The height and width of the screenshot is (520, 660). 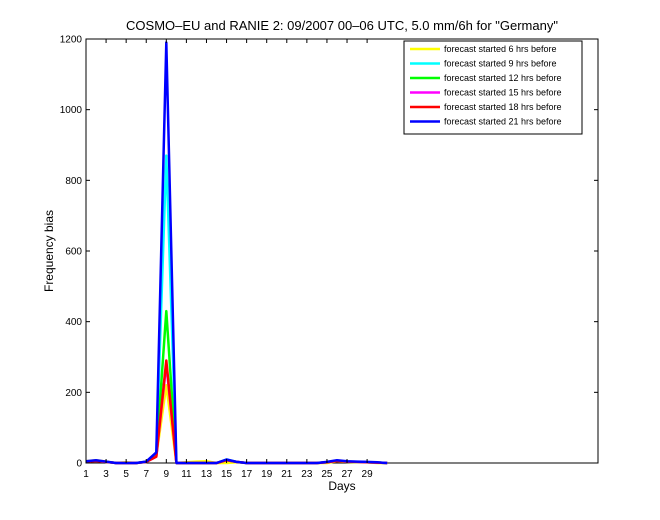 I want to click on legend-label: forecast started 12 hrs before, so click(x=503, y=78).